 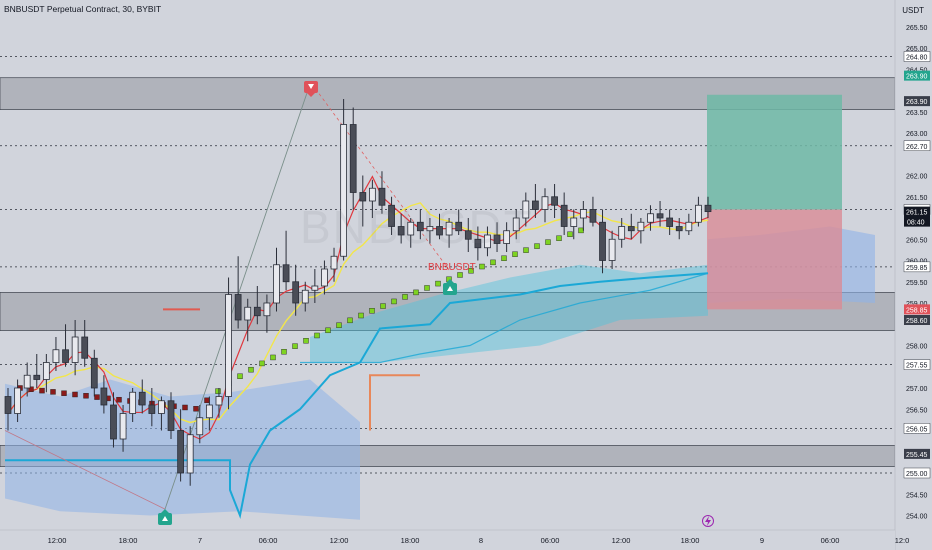 I want to click on y-tick-label: 254.50, so click(x=917, y=495).